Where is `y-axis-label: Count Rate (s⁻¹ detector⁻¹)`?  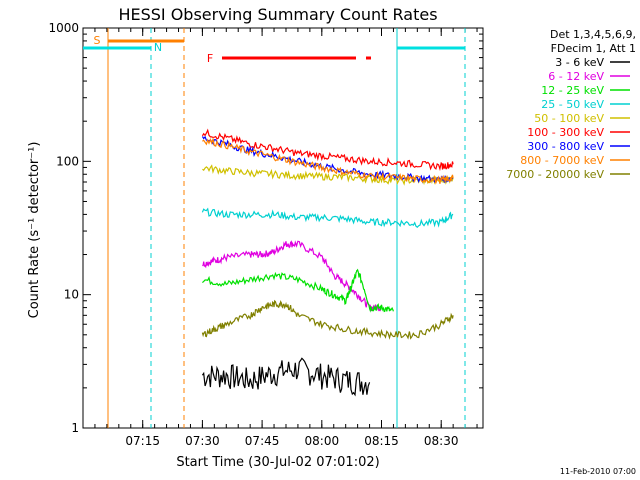 y-axis-label: Count Rate (s⁻¹ detector⁻¹) is located at coordinates (34, 230).